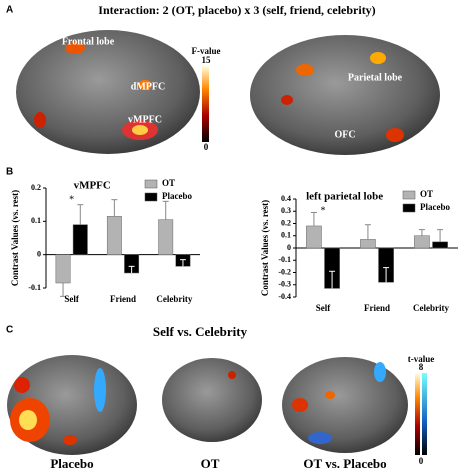 The width and height of the screenshot is (474, 474). I want to click on colorbar-max: 15, so click(207, 60).